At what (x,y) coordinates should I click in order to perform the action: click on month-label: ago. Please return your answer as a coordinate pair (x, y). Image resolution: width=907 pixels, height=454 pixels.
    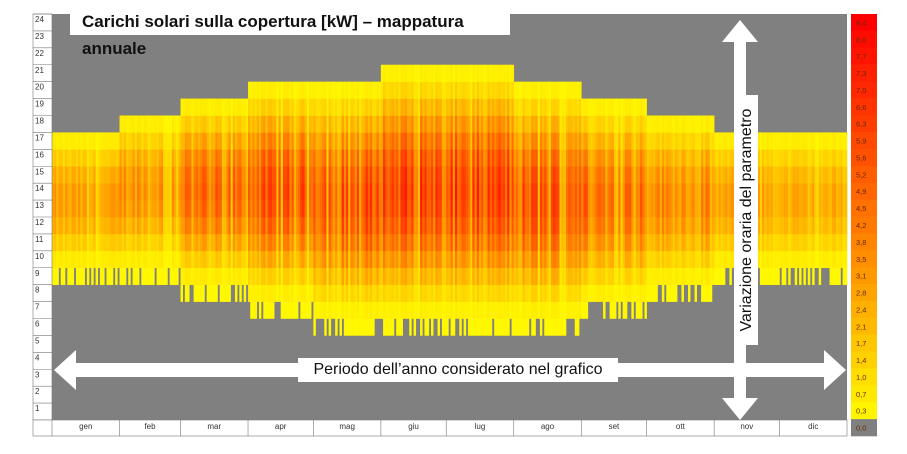
    Looking at the image, I should click on (548, 426).